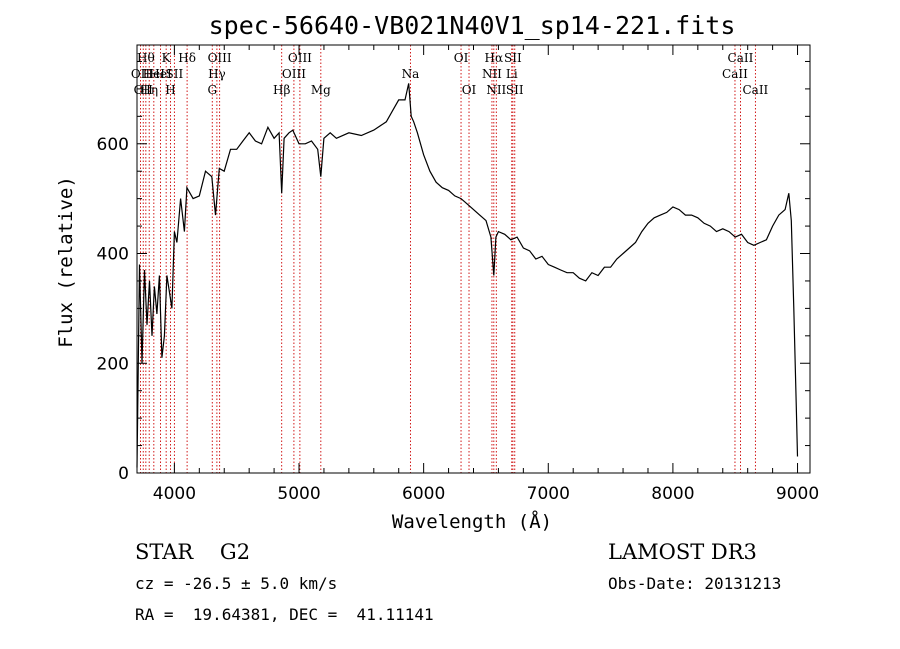  What do you see at coordinates (294, 74) in the screenshot?
I see `line-label-14: OIII` at bounding box center [294, 74].